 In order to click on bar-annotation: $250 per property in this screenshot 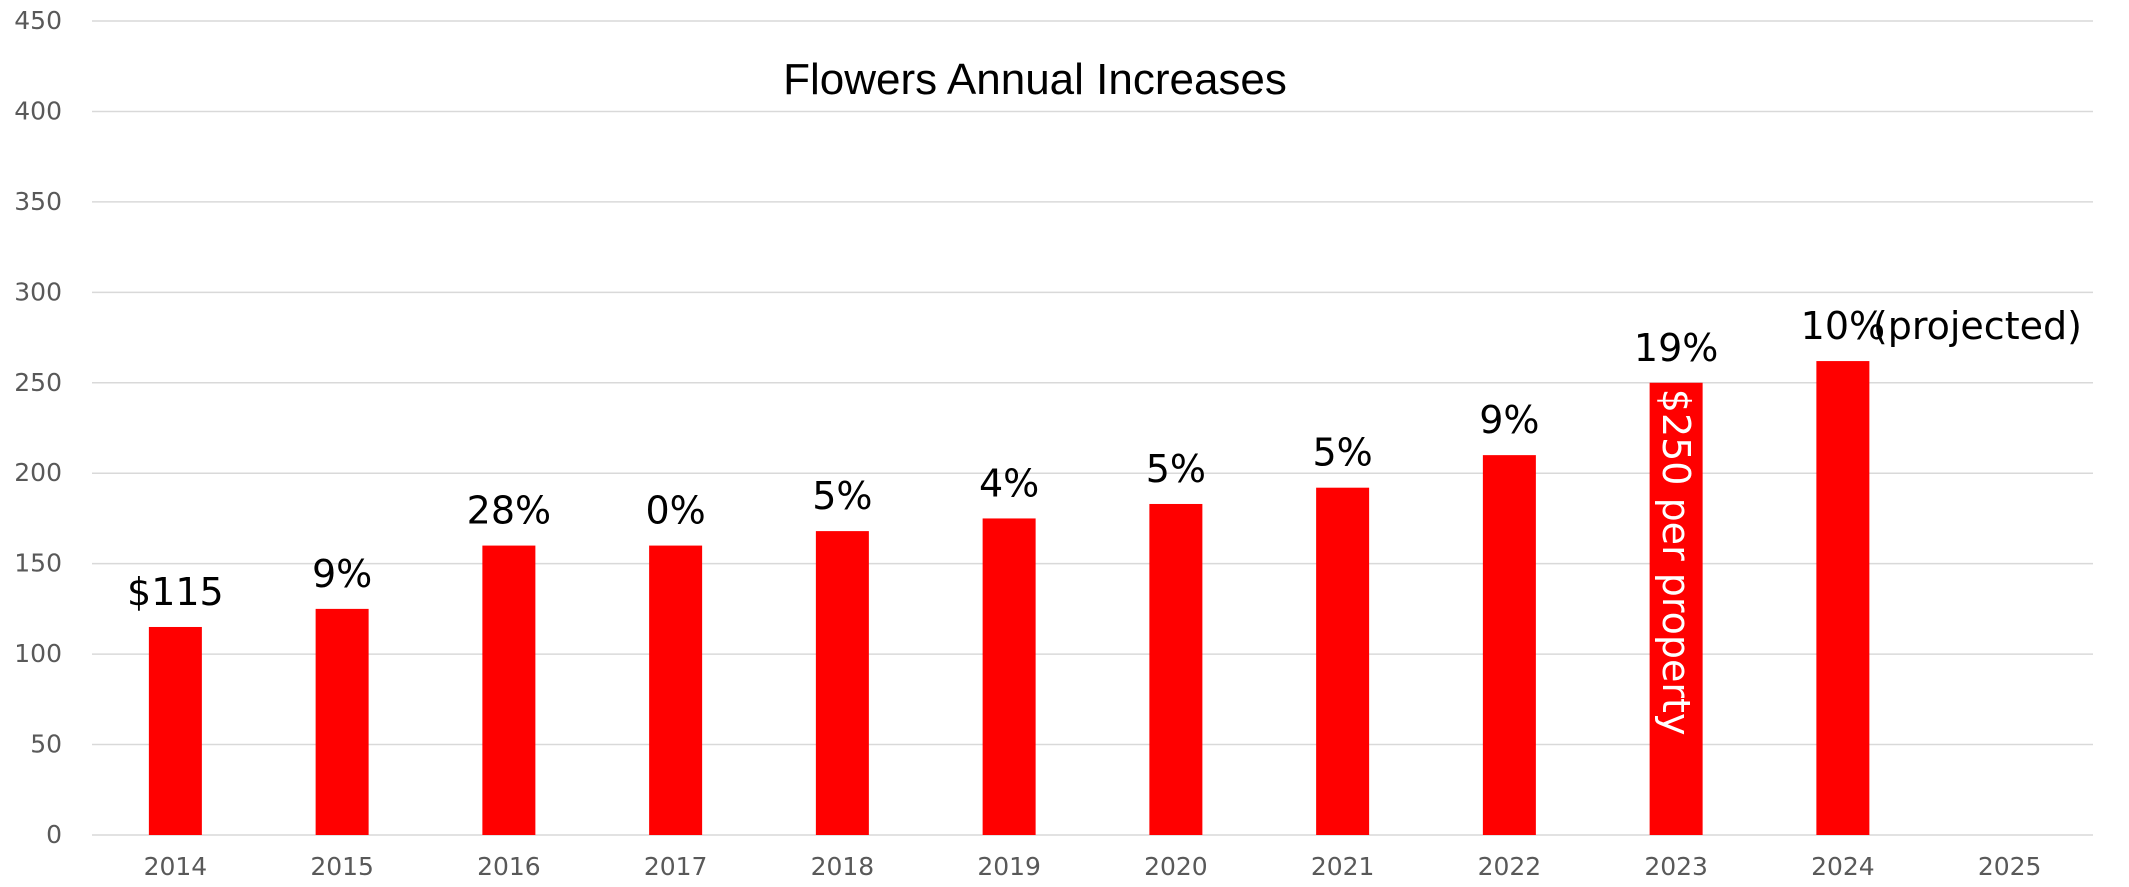, I will do `click(1676, 562)`.